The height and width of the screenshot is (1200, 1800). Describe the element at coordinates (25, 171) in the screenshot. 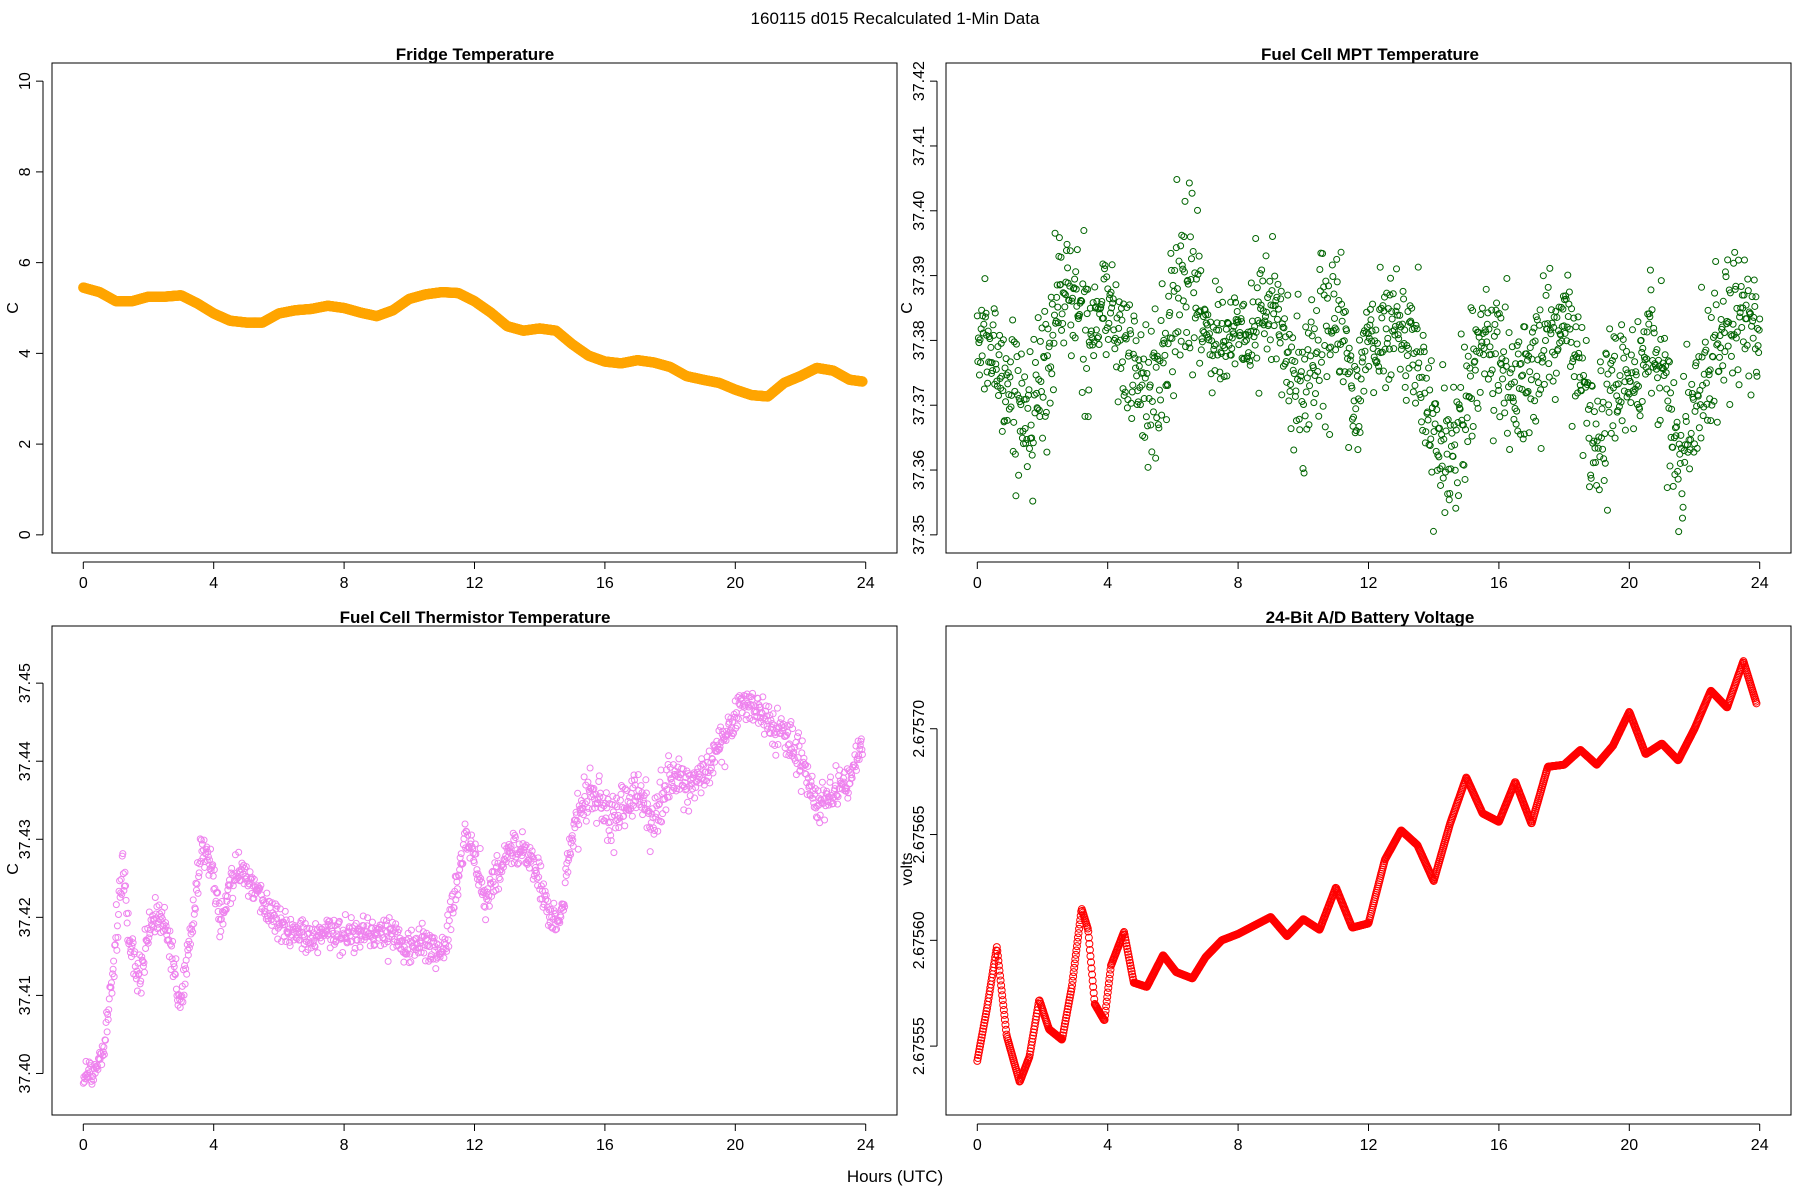

I see `y-tick-label: 8` at that location.